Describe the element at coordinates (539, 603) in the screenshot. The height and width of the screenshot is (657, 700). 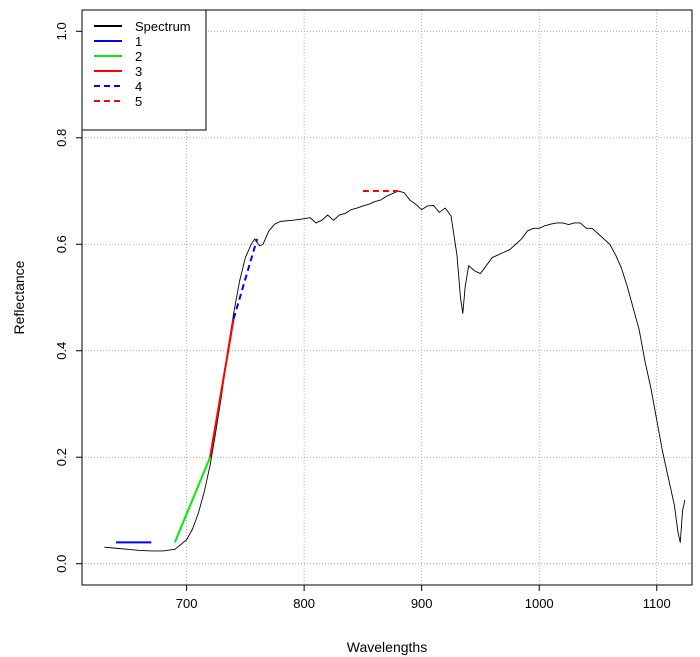
I see `x-tick-label: 1000` at that location.